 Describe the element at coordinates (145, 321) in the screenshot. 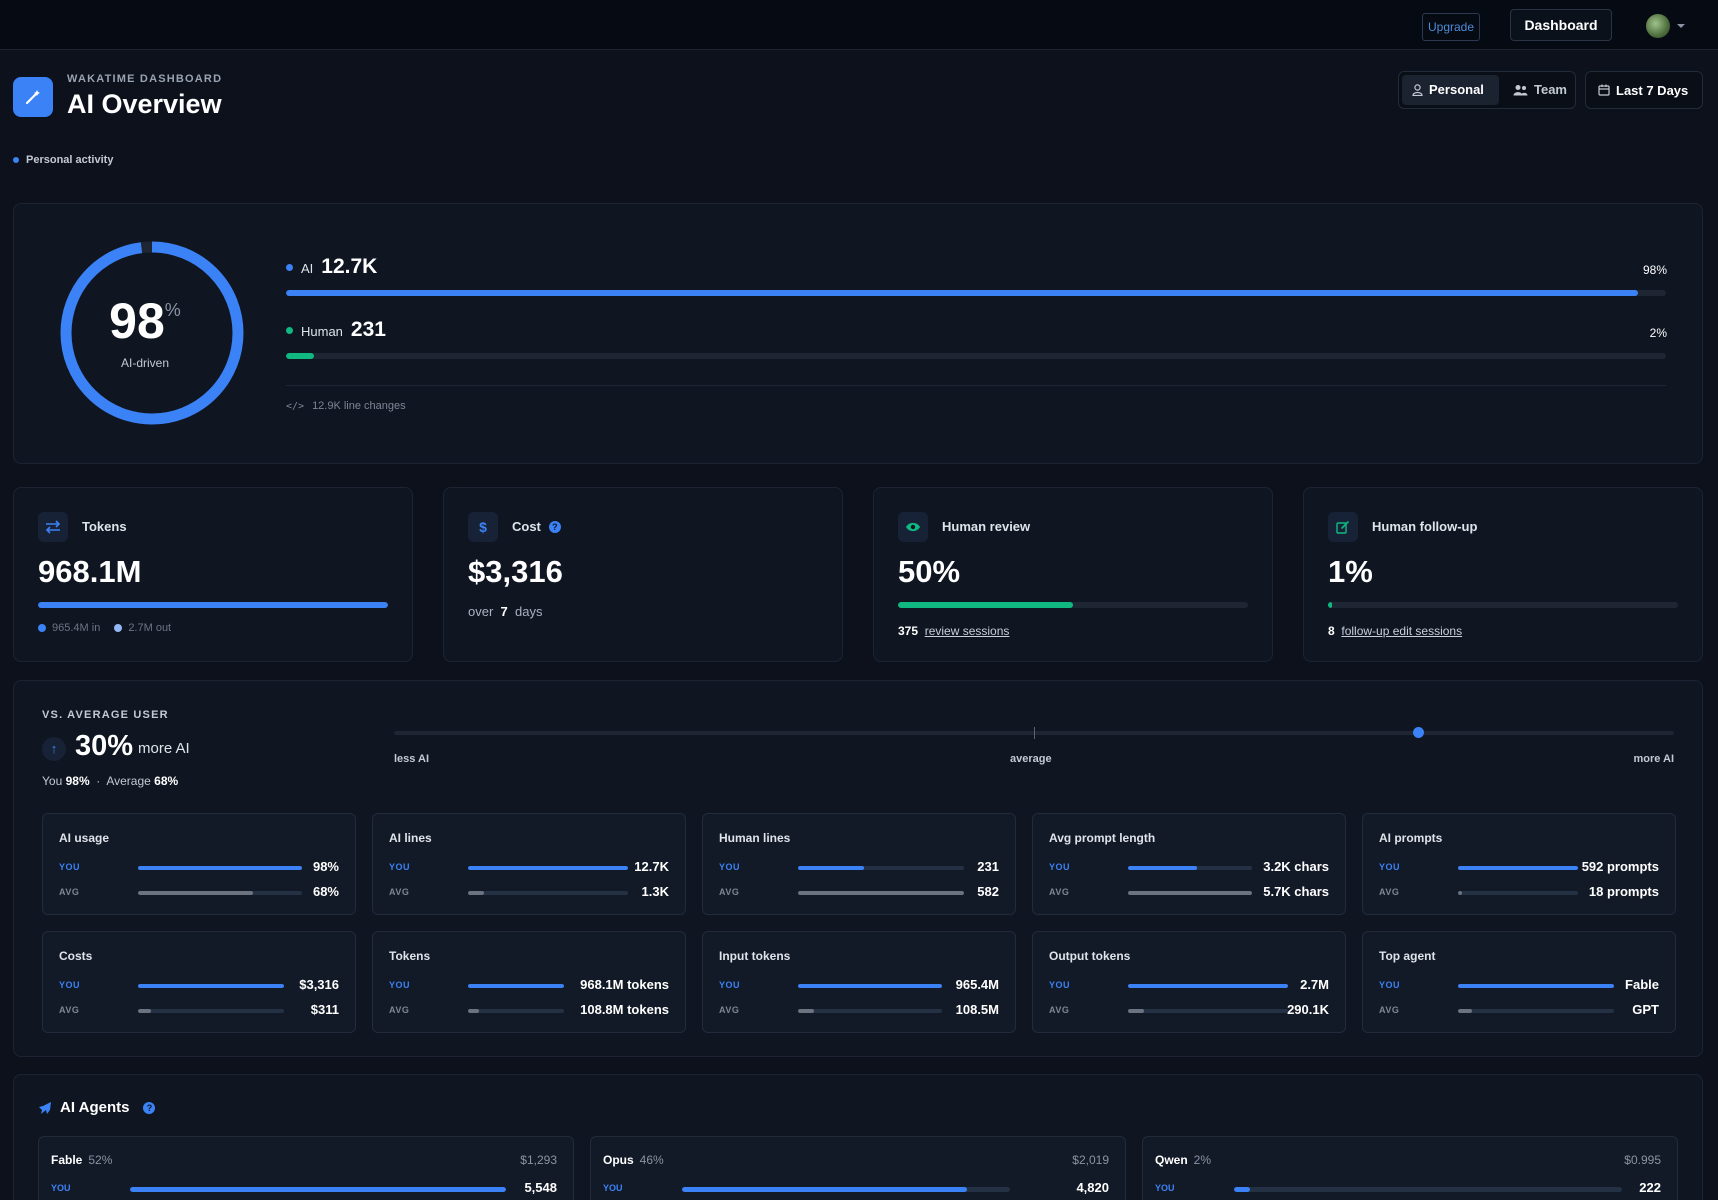

I see `ai-share-percent: 98%` at that location.